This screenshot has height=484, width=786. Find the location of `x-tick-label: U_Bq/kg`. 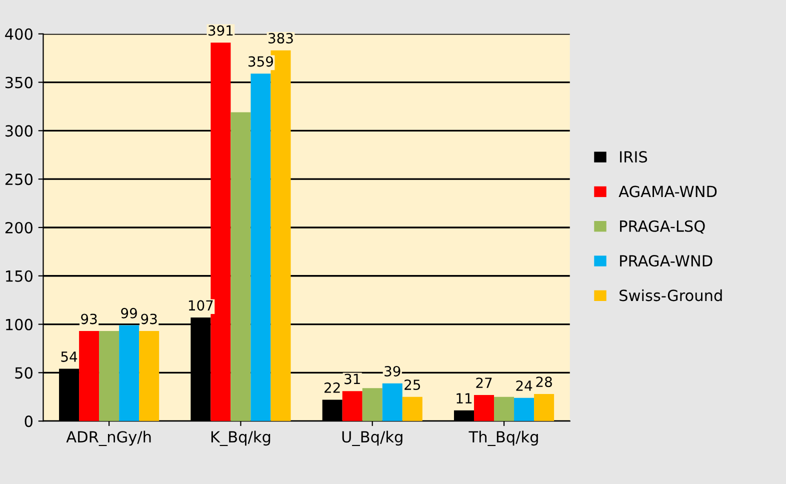

x-tick-label: U_Bq/kg is located at coordinates (372, 438).